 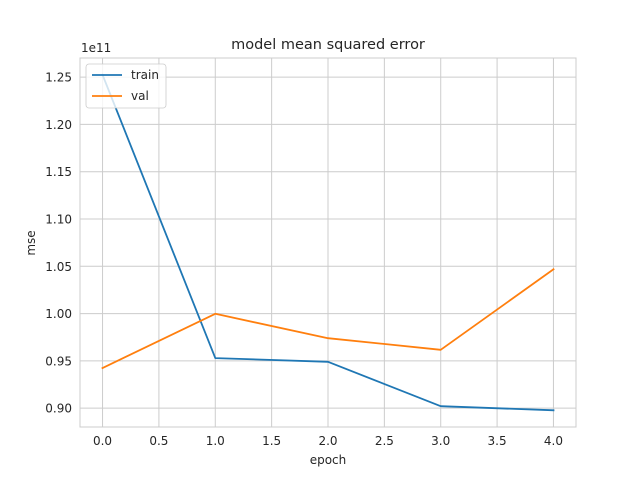 What do you see at coordinates (140, 96) in the screenshot?
I see `legend-label-val: val` at bounding box center [140, 96].